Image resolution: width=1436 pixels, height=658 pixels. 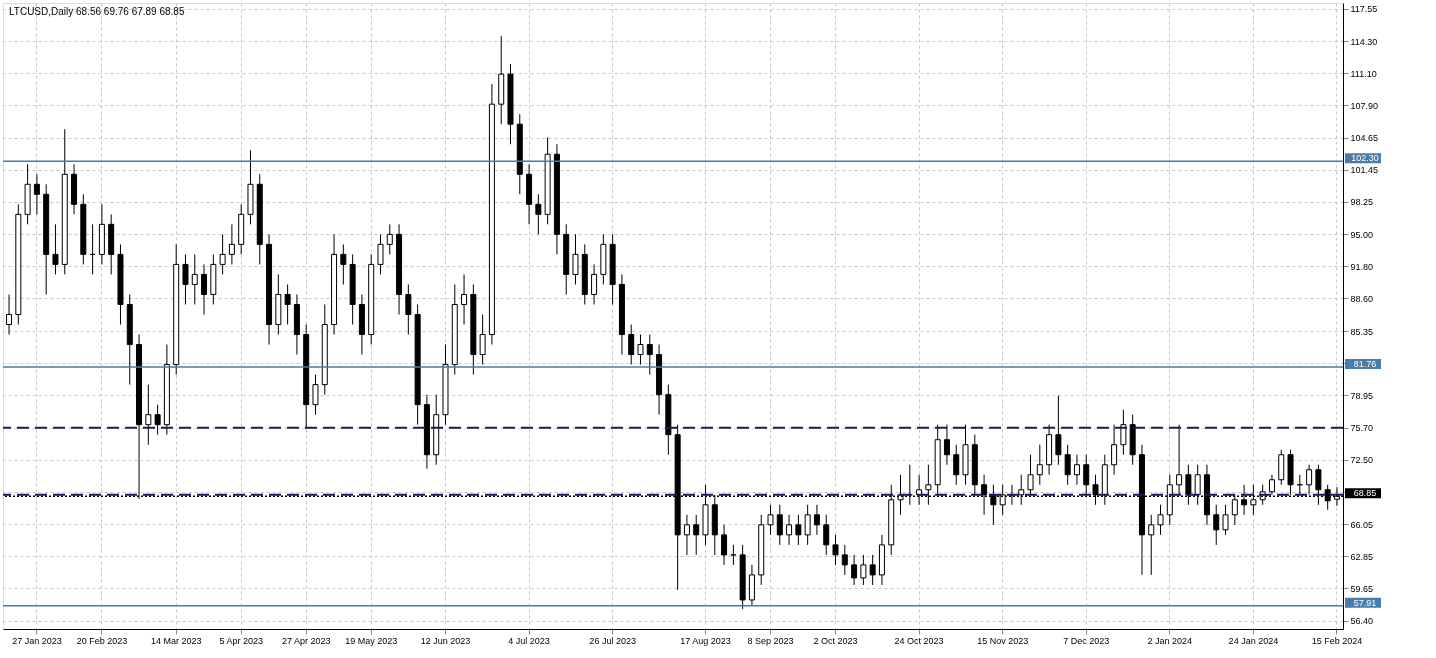 What do you see at coordinates (1364, 9) in the screenshot?
I see `y-tick-label: 117.55` at bounding box center [1364, 9].